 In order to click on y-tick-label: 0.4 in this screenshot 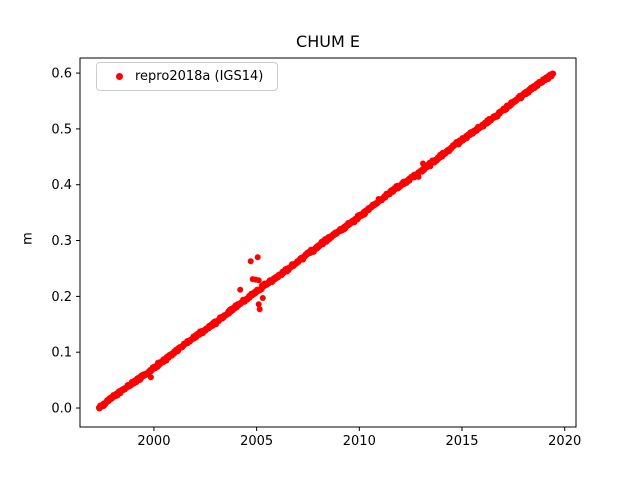, I will do `click(61, 185)`.